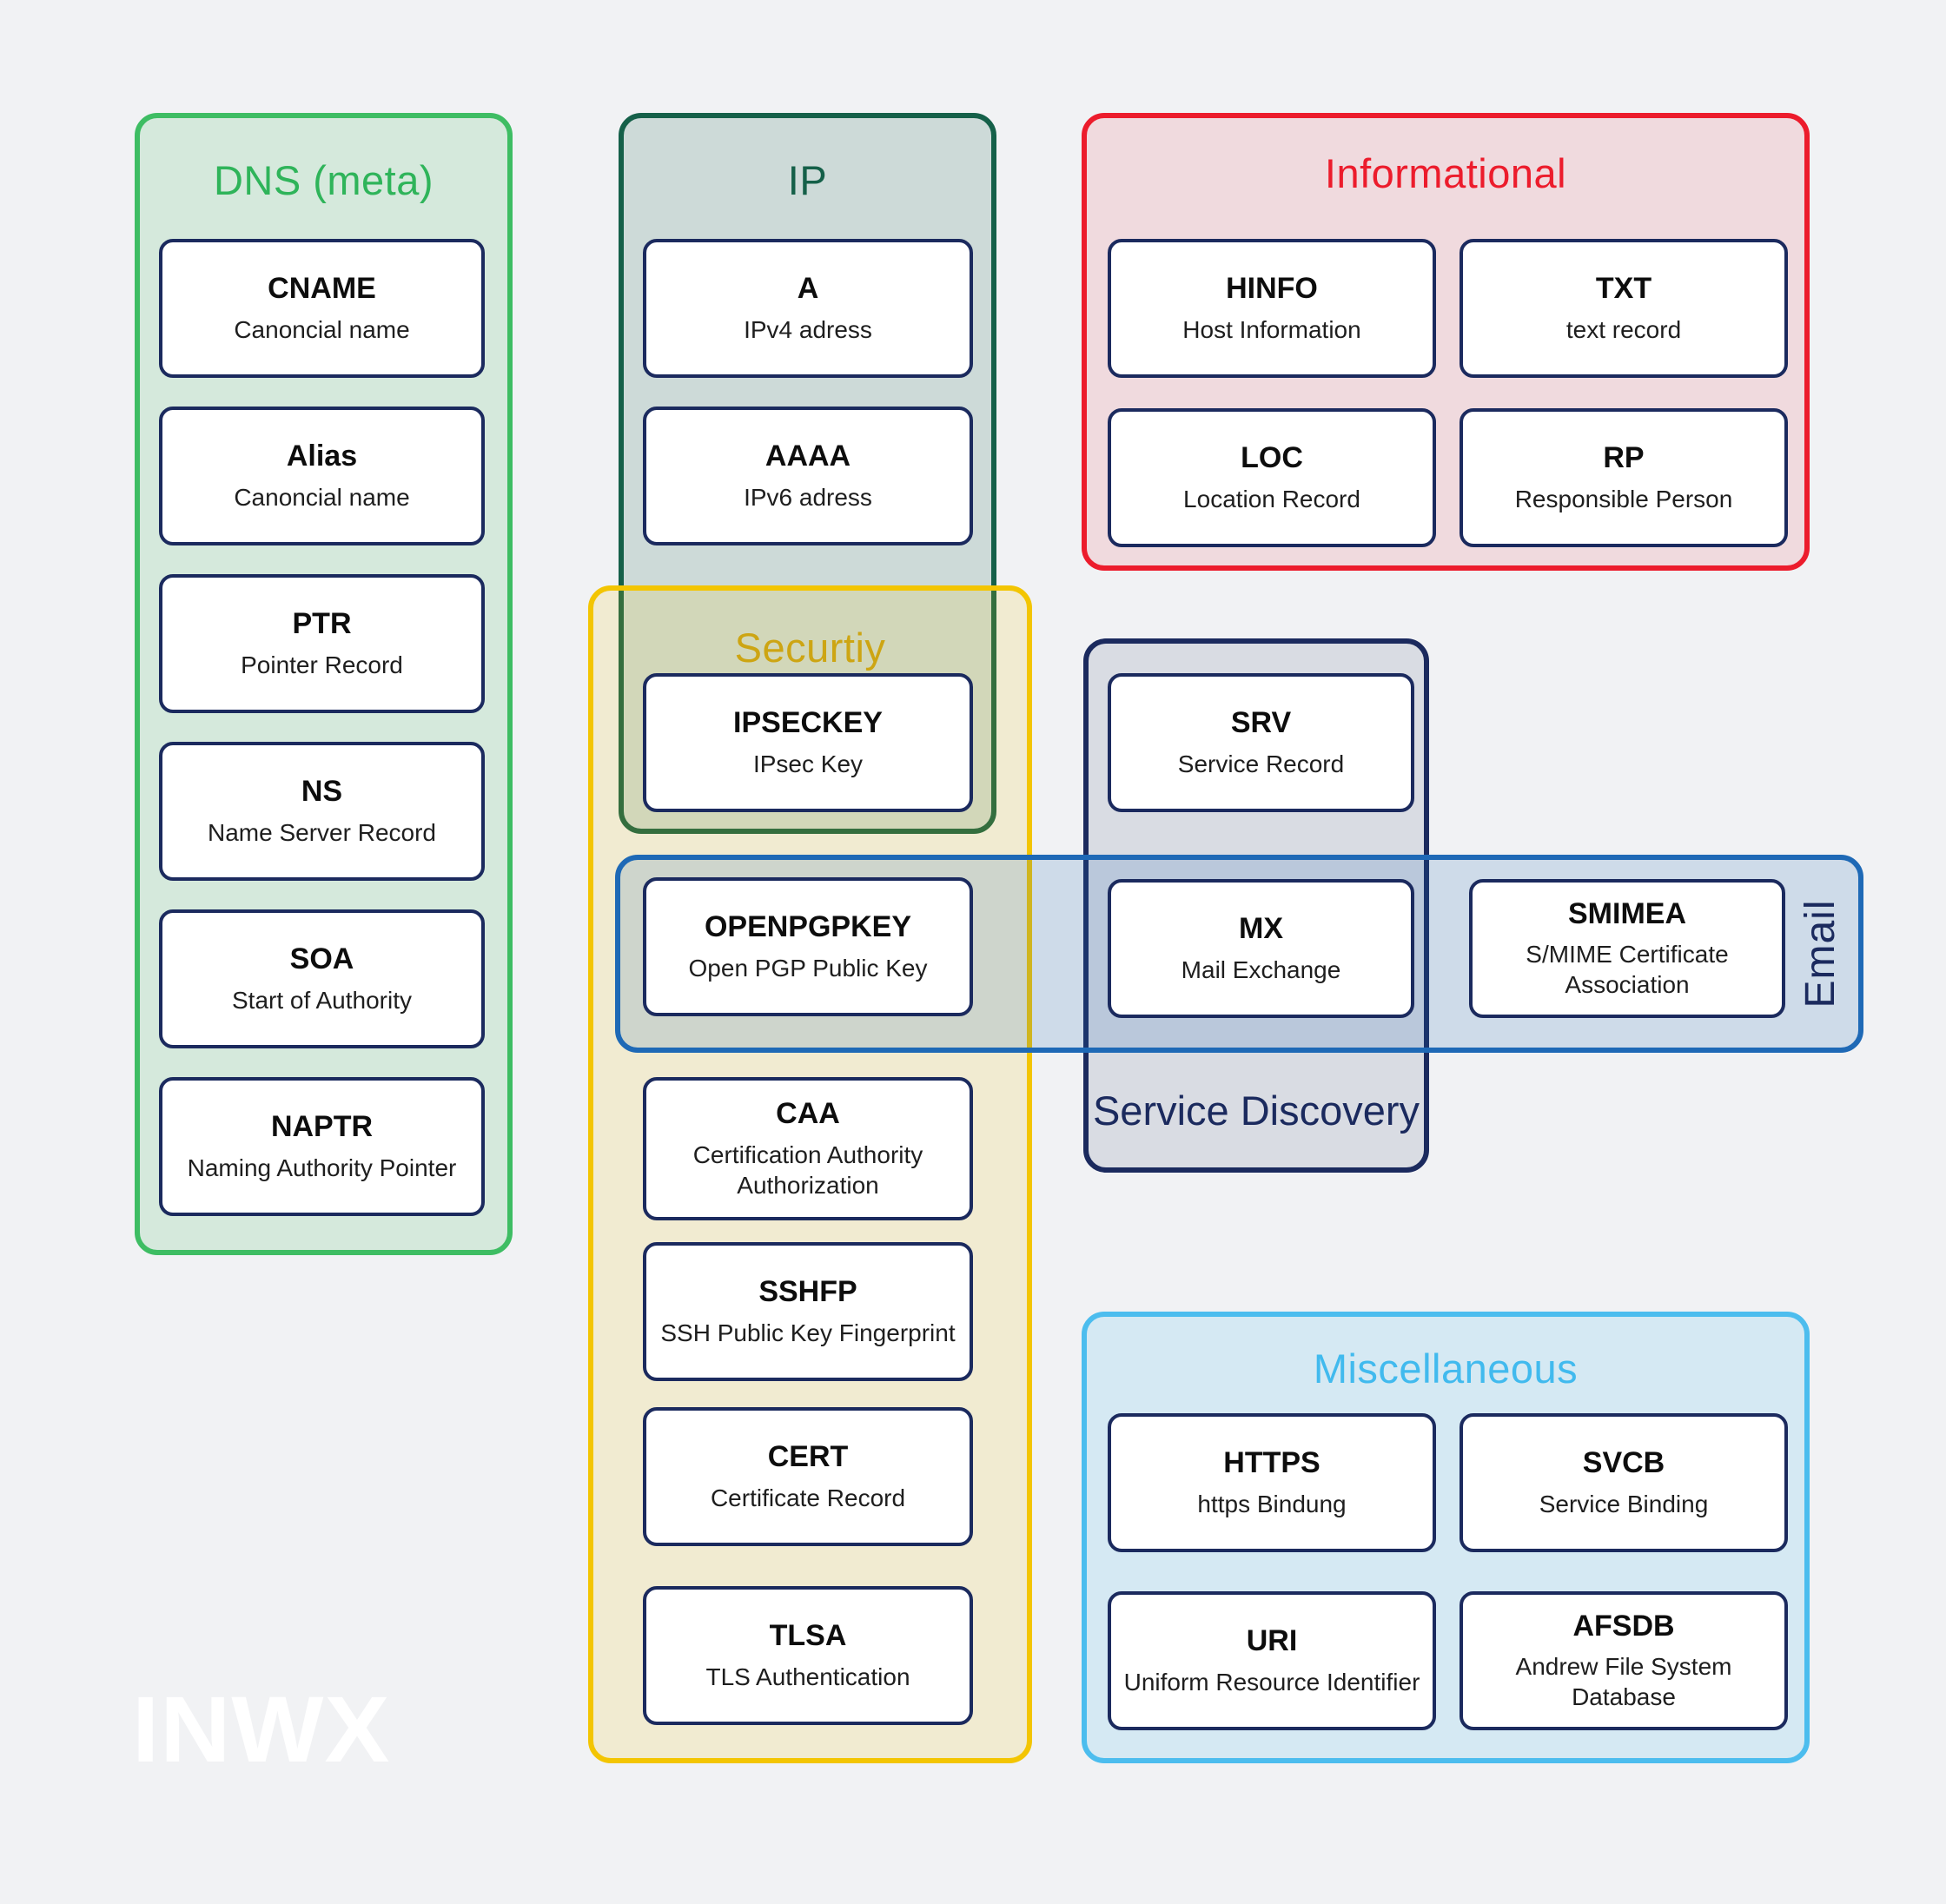 Image resolution: width=1946 pixels, height=1904 pixels. Describe the element at coordinates (1272, 1503) in the screenshot. I see `record-subtitle: https Bindung` at that location.